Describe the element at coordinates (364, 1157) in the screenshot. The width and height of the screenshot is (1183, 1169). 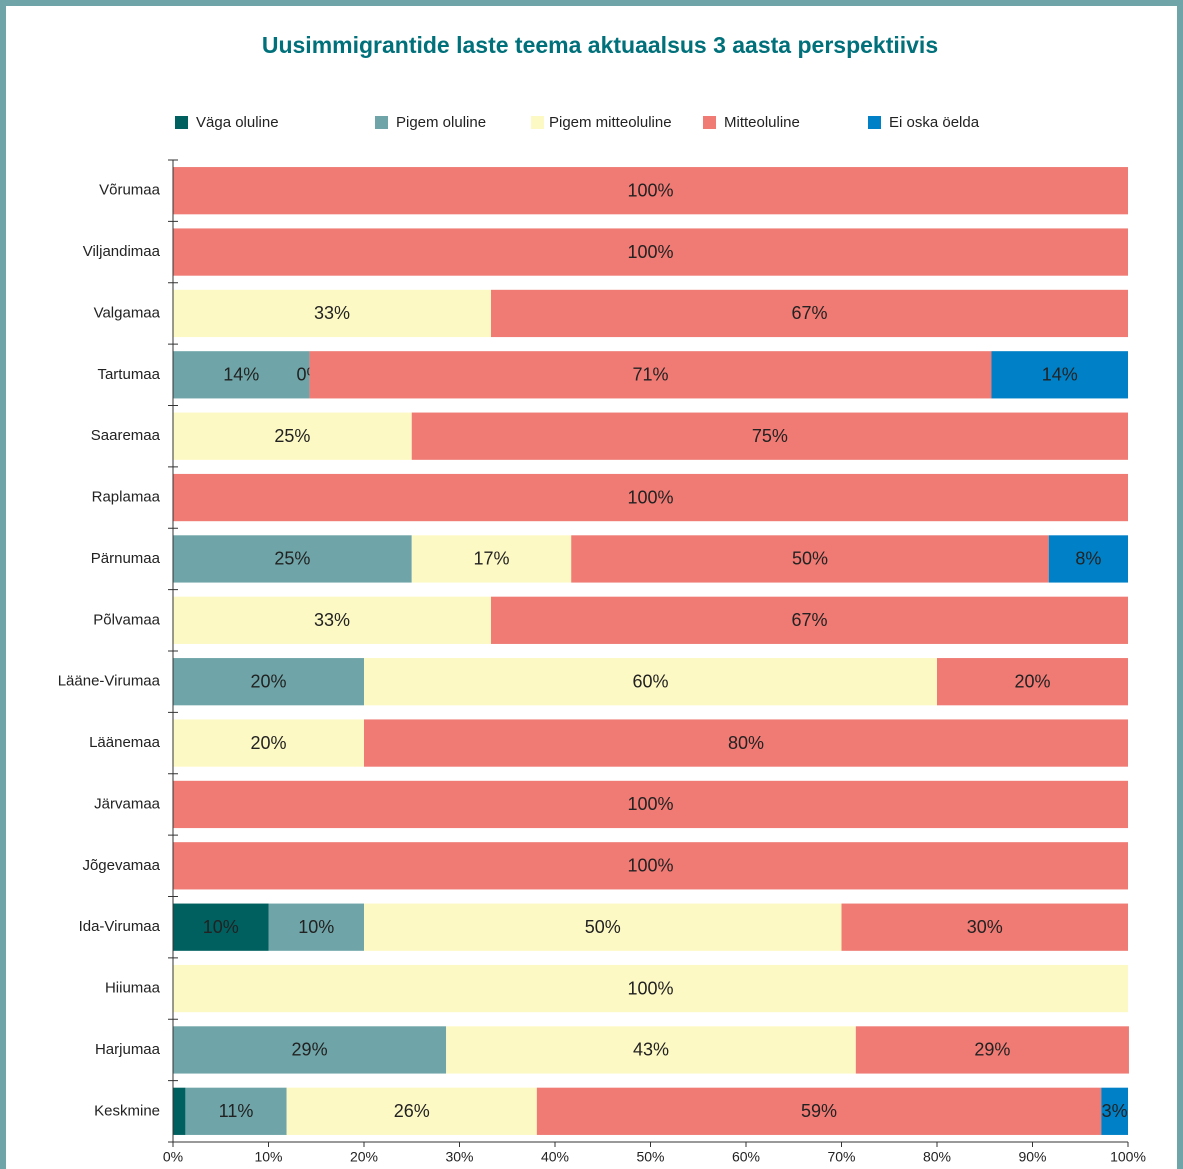
I see `x-tick-label: 20%` at that location.